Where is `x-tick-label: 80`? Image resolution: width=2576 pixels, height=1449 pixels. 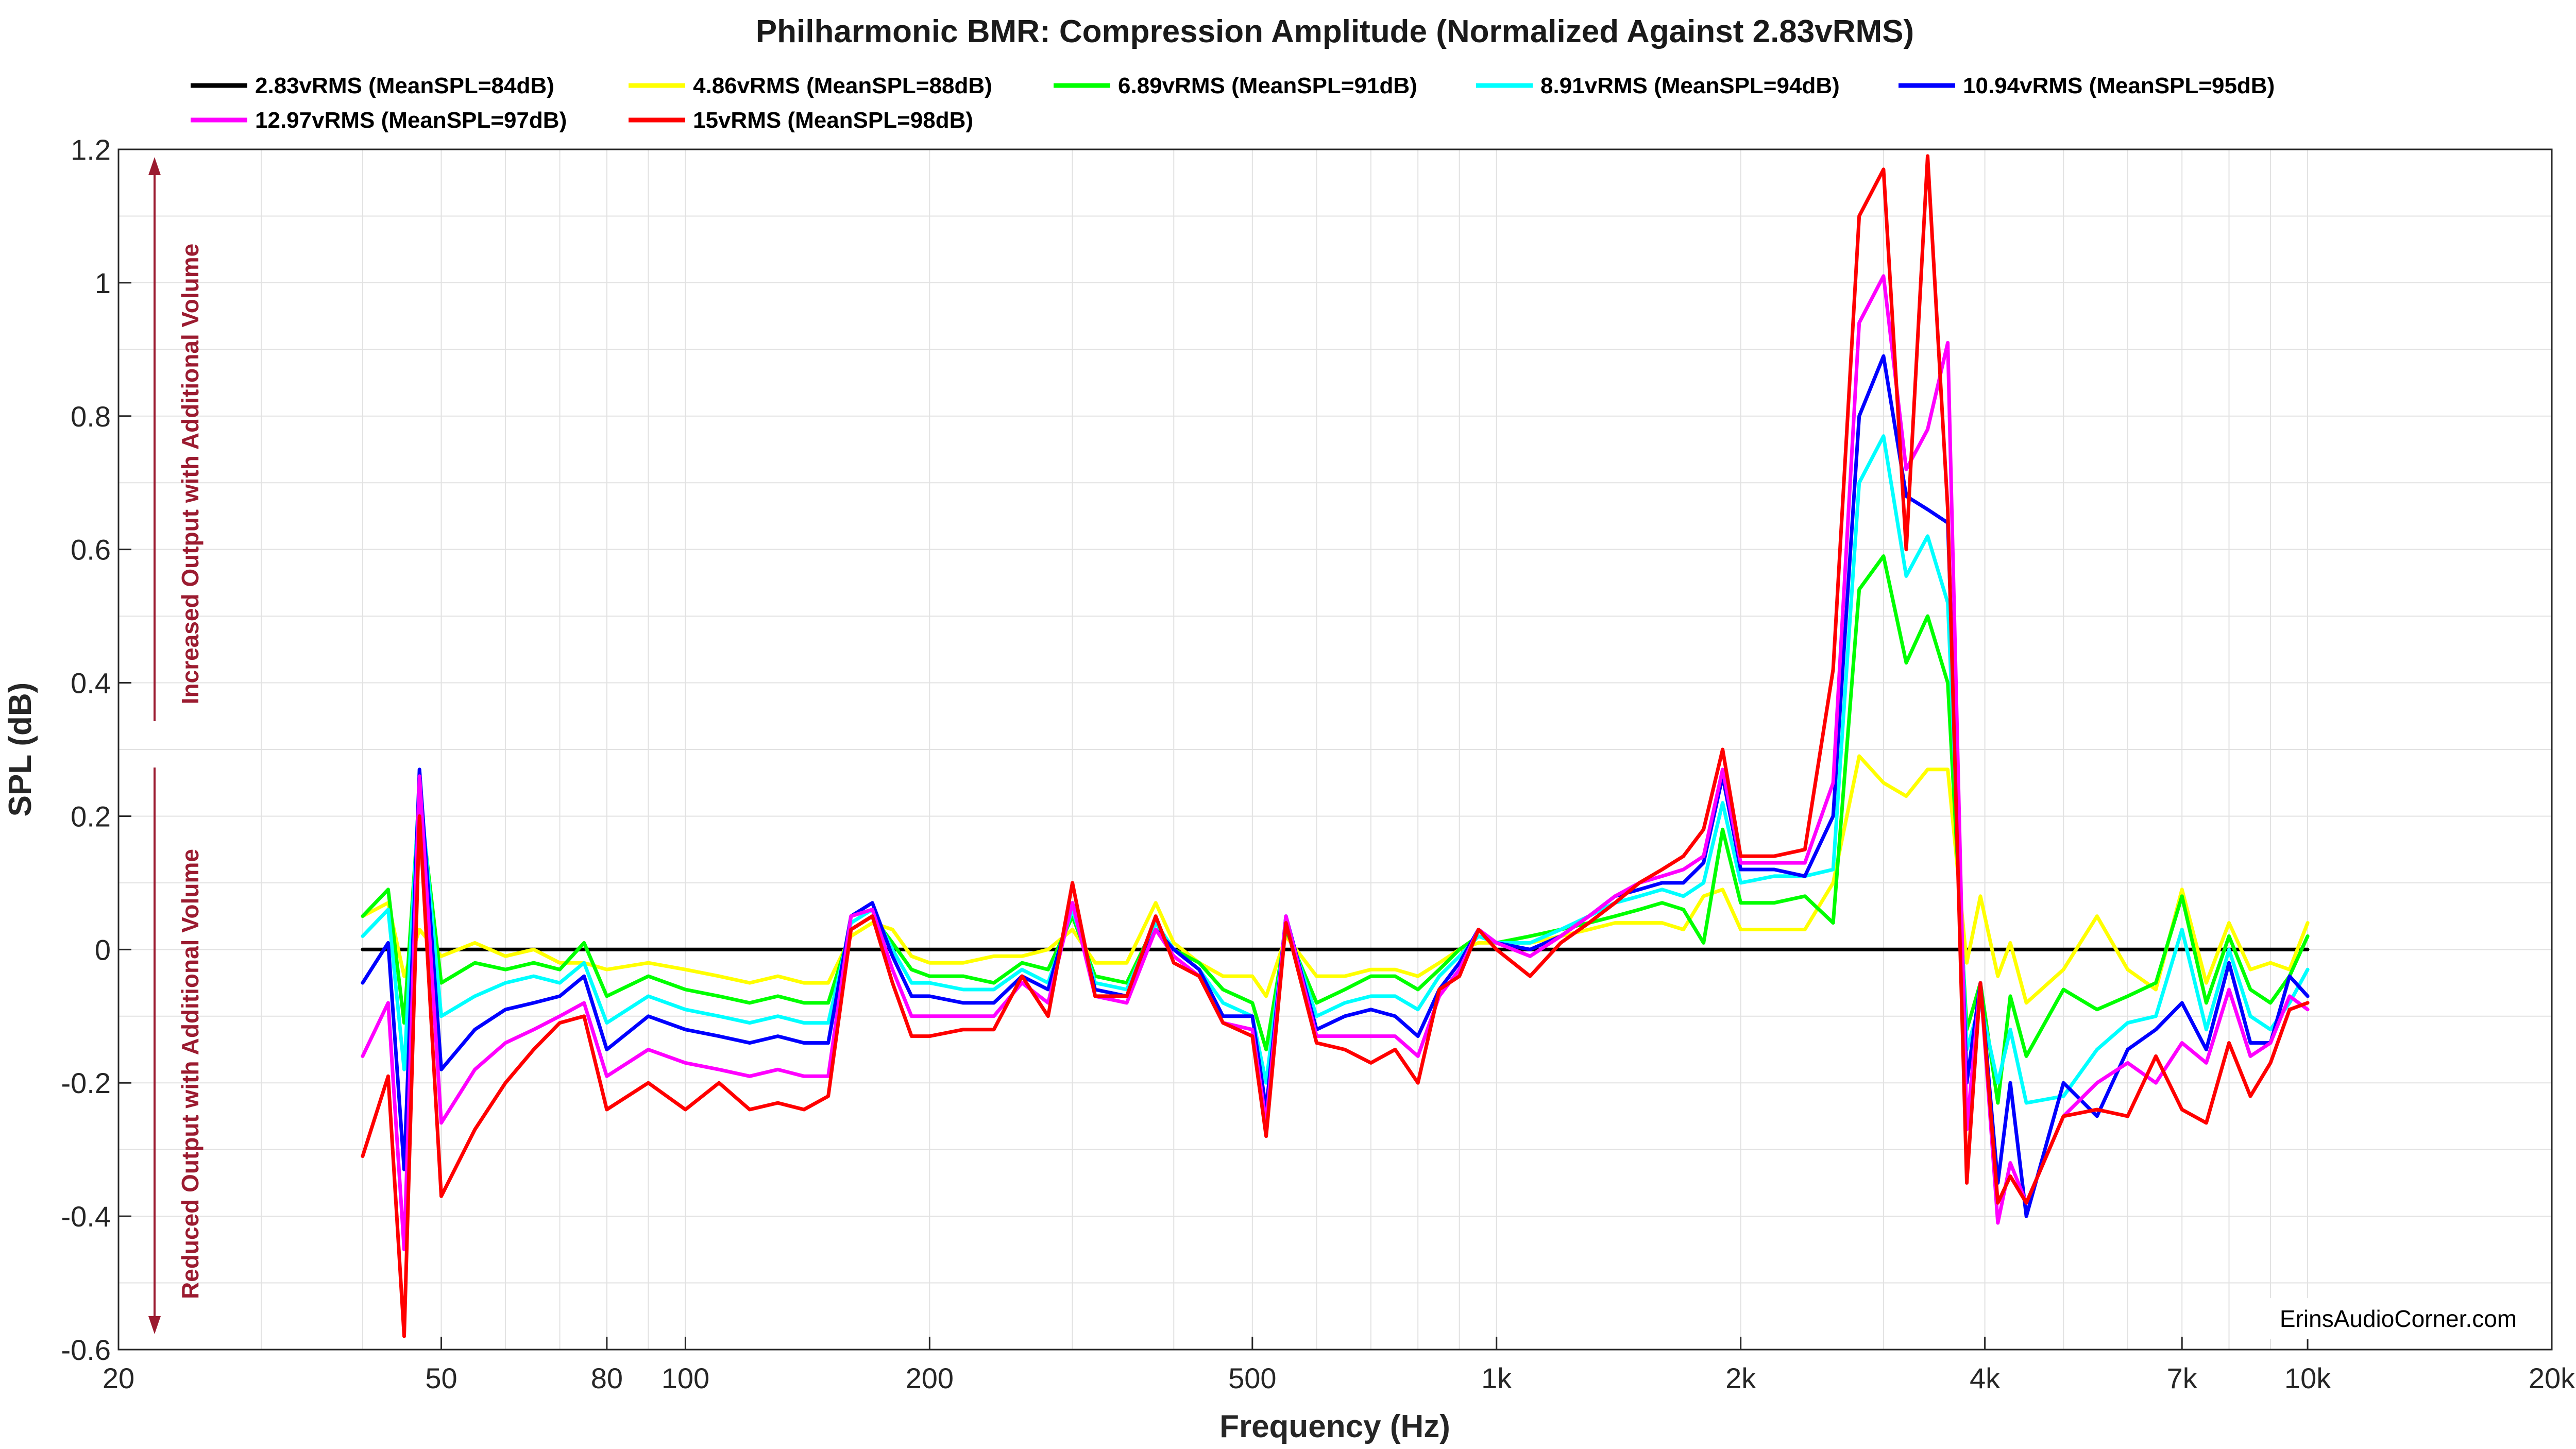
x-tick-label: 80 is located at coordinates (607, 1378).